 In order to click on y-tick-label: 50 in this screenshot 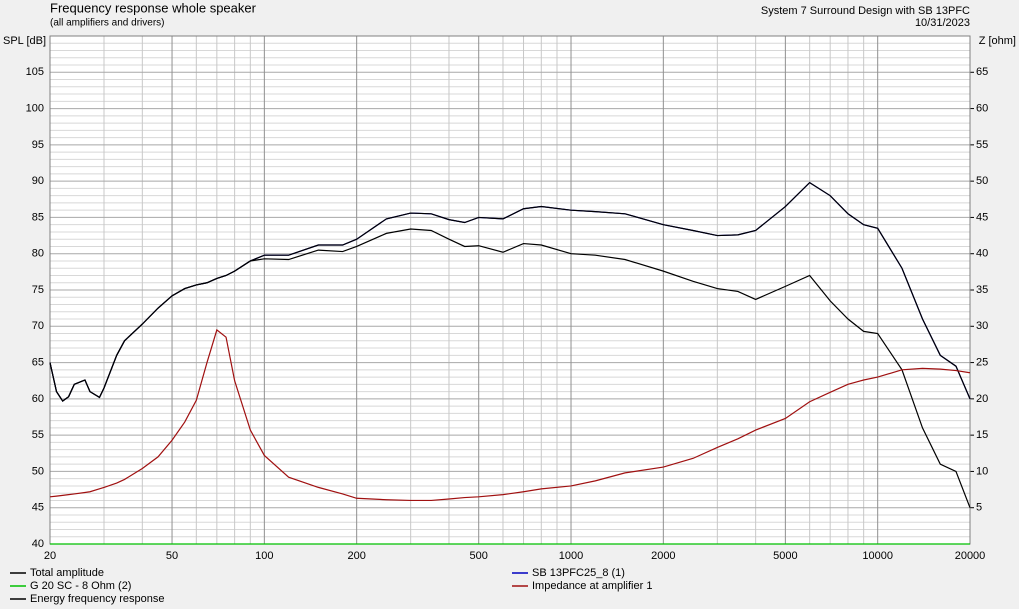, I will do `click(38, 471)`.